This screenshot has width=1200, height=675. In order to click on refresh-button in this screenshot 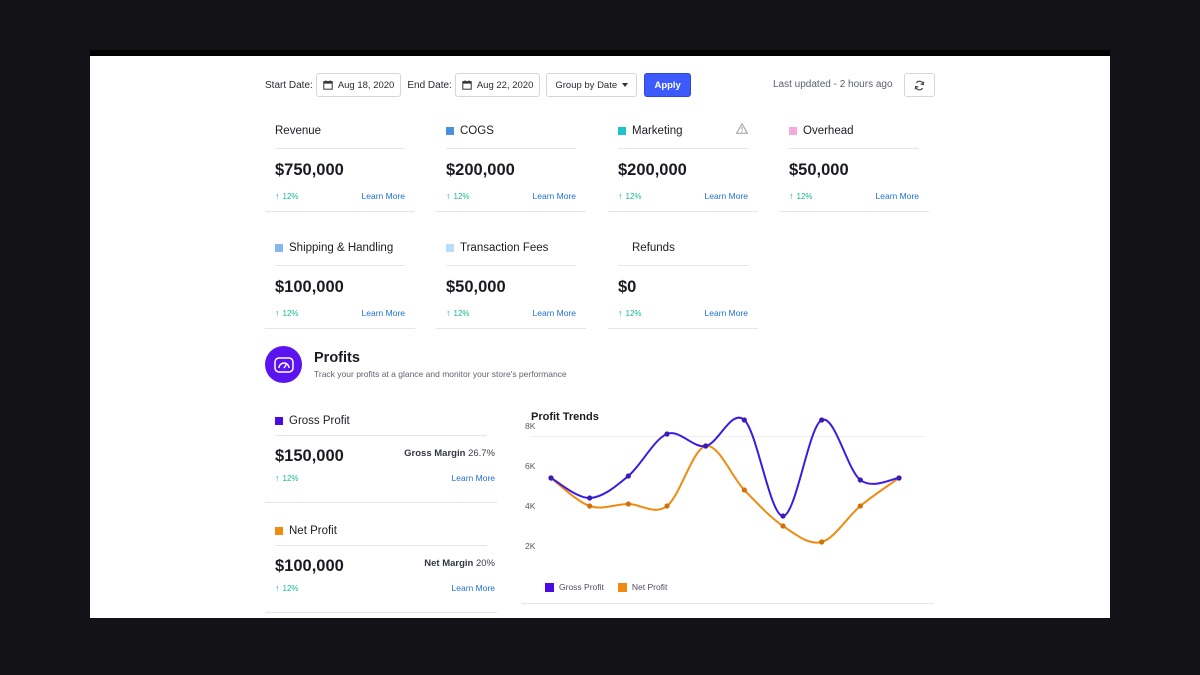, I will do `click(919, 85)`.